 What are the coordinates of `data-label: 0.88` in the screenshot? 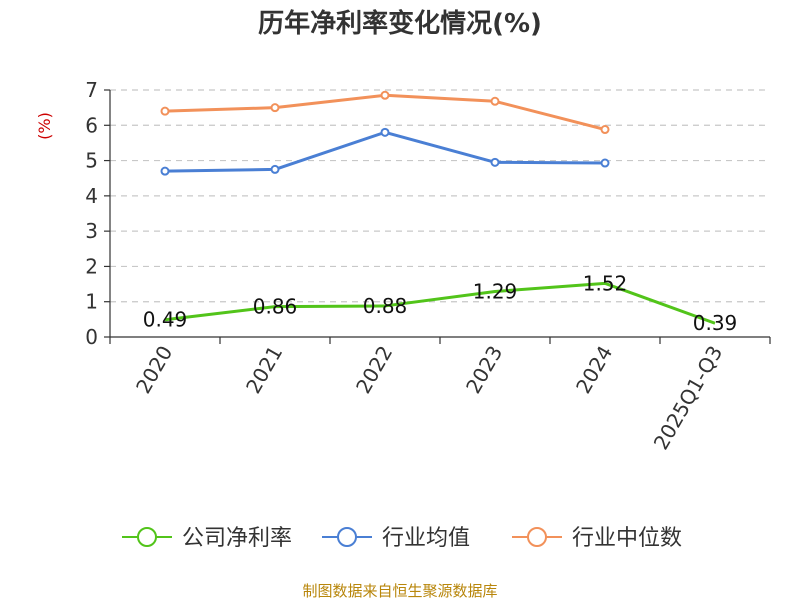 It's located at (385, 306).